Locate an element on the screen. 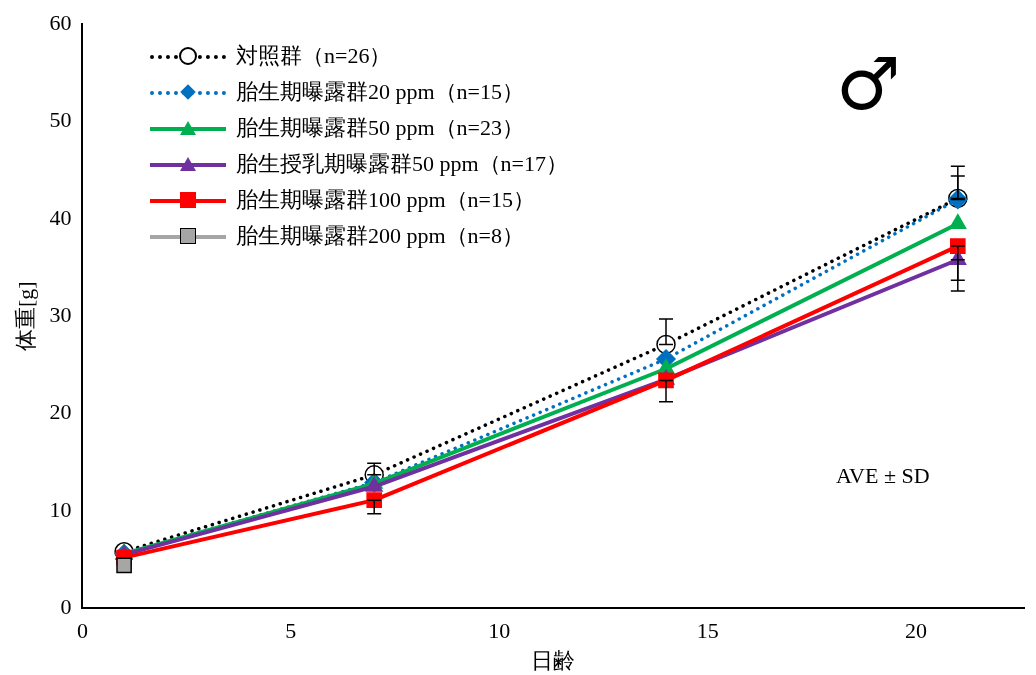 The image size is (1036, 675). annotation: AVE ± SD is located at coordinates (883, 476).